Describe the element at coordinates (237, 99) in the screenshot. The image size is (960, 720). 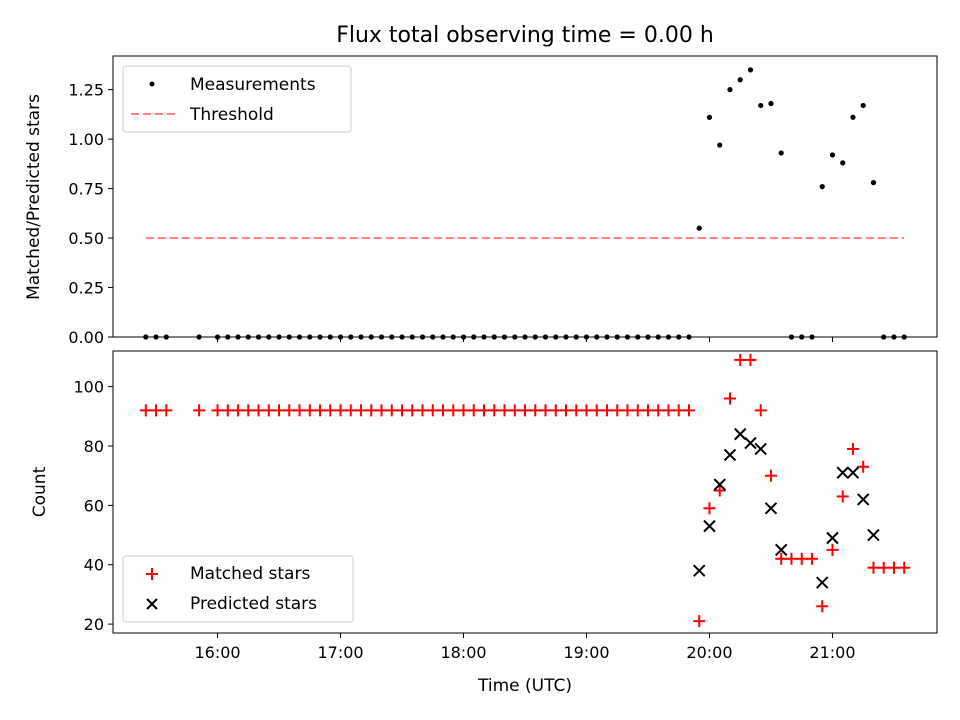
I see `top-legend-box` at that location.